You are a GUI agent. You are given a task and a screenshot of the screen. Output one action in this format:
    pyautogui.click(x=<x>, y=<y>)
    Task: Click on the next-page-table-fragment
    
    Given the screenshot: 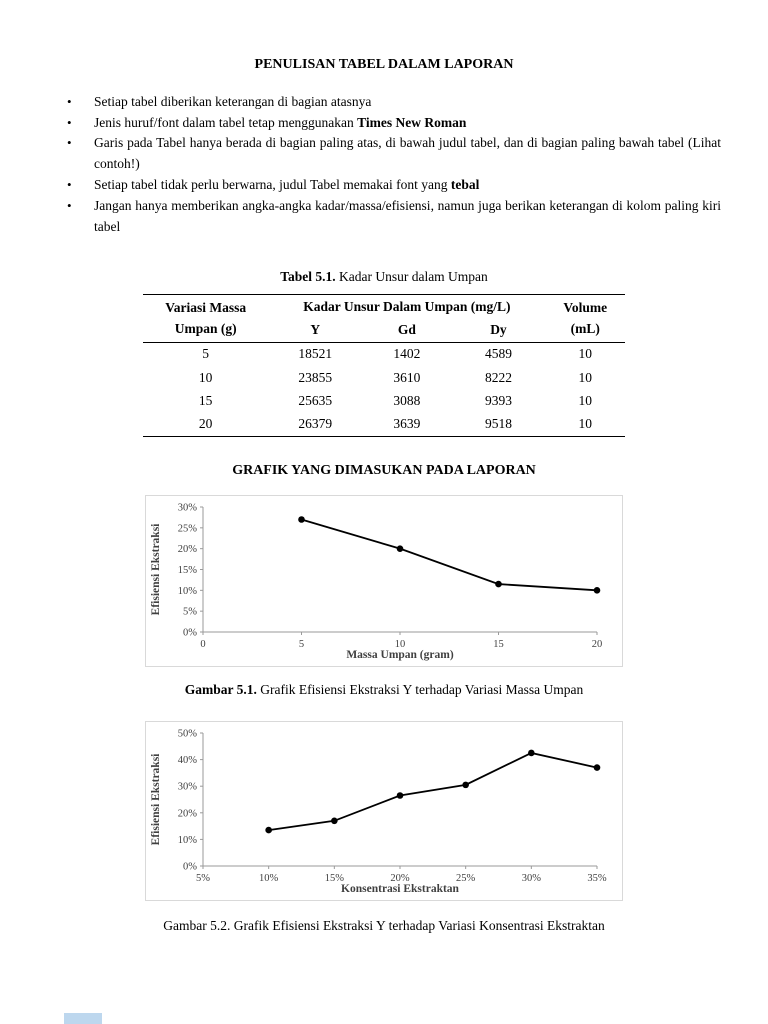 What is the action you would take?
    pyautogui.click(x=83, y=1018)
    